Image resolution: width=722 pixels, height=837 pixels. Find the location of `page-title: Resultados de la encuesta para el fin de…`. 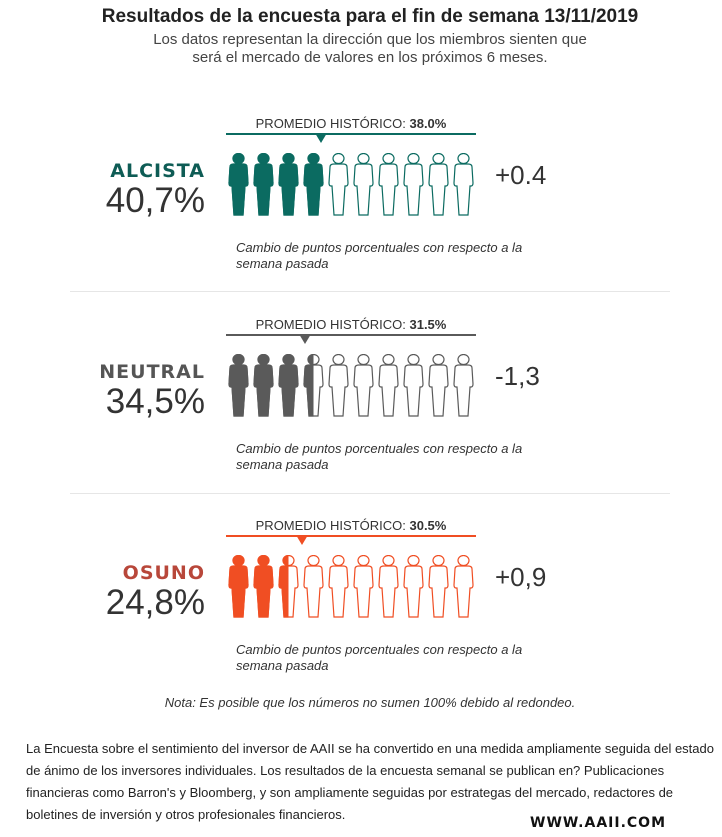

page-title: Resultados de la encuesta para el fin de… is located at coordinates (370, 16).